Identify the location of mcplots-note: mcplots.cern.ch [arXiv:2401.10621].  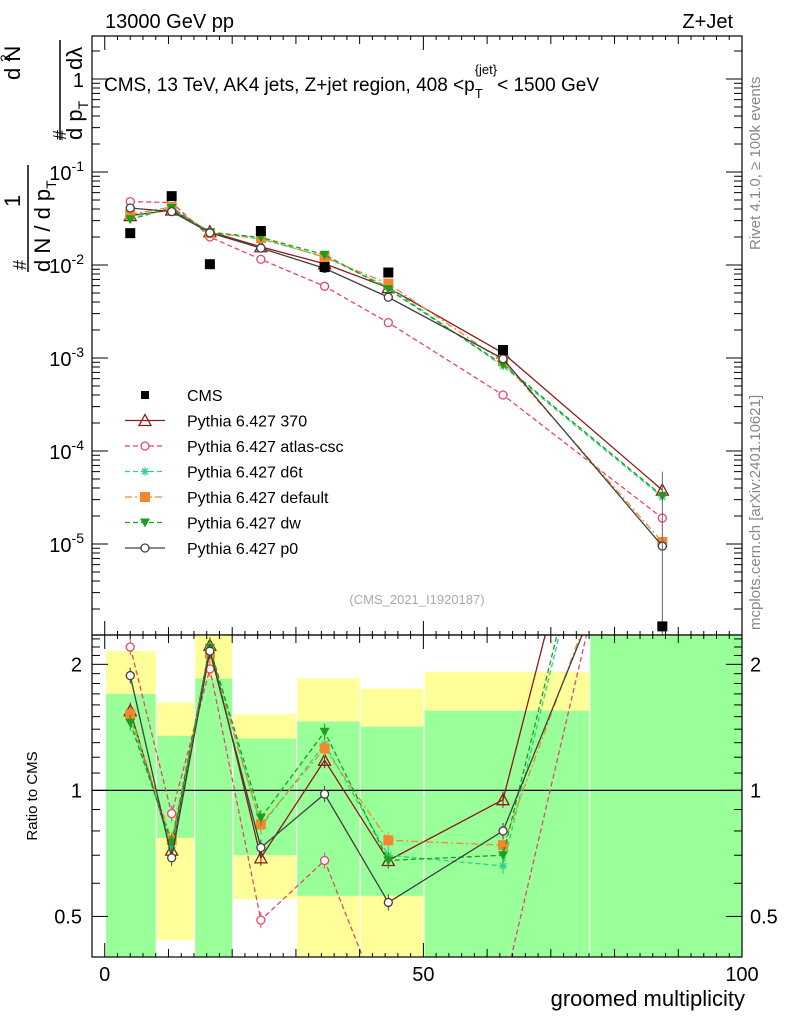
(755, 512).